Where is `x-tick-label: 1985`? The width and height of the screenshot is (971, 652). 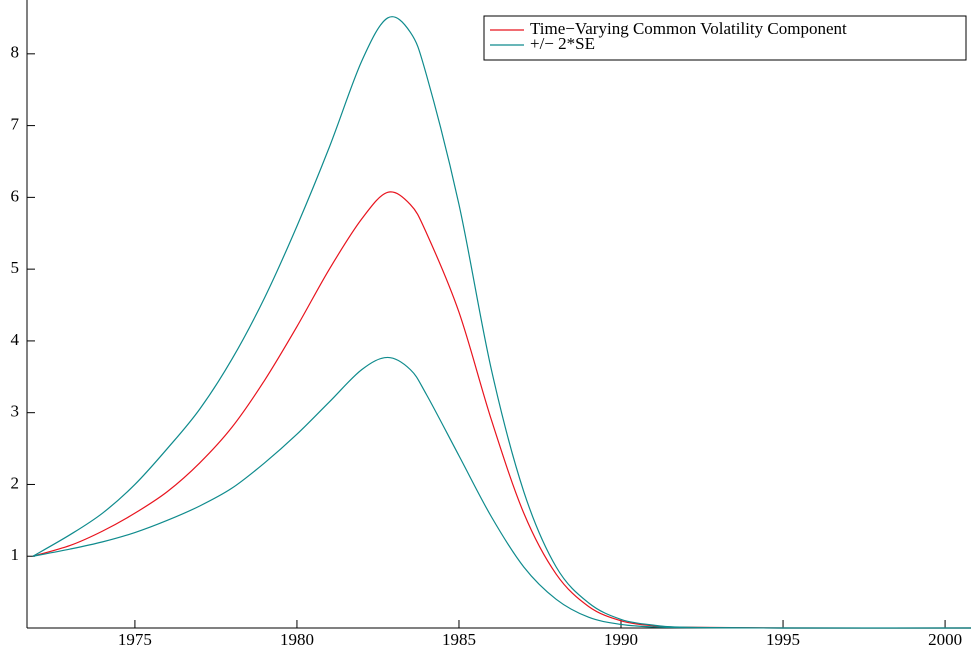
x-tick-label: 1985 is located at coordinates (459, 639).